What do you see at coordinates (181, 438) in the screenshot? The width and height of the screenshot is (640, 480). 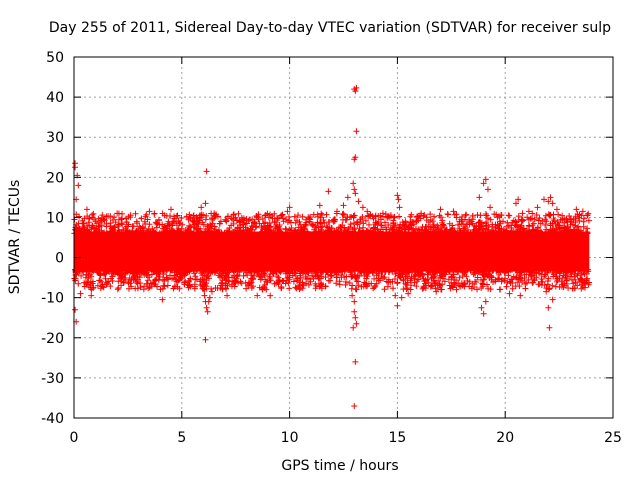 I see `x-tick-label: 5` at bounding box center [181, 438].